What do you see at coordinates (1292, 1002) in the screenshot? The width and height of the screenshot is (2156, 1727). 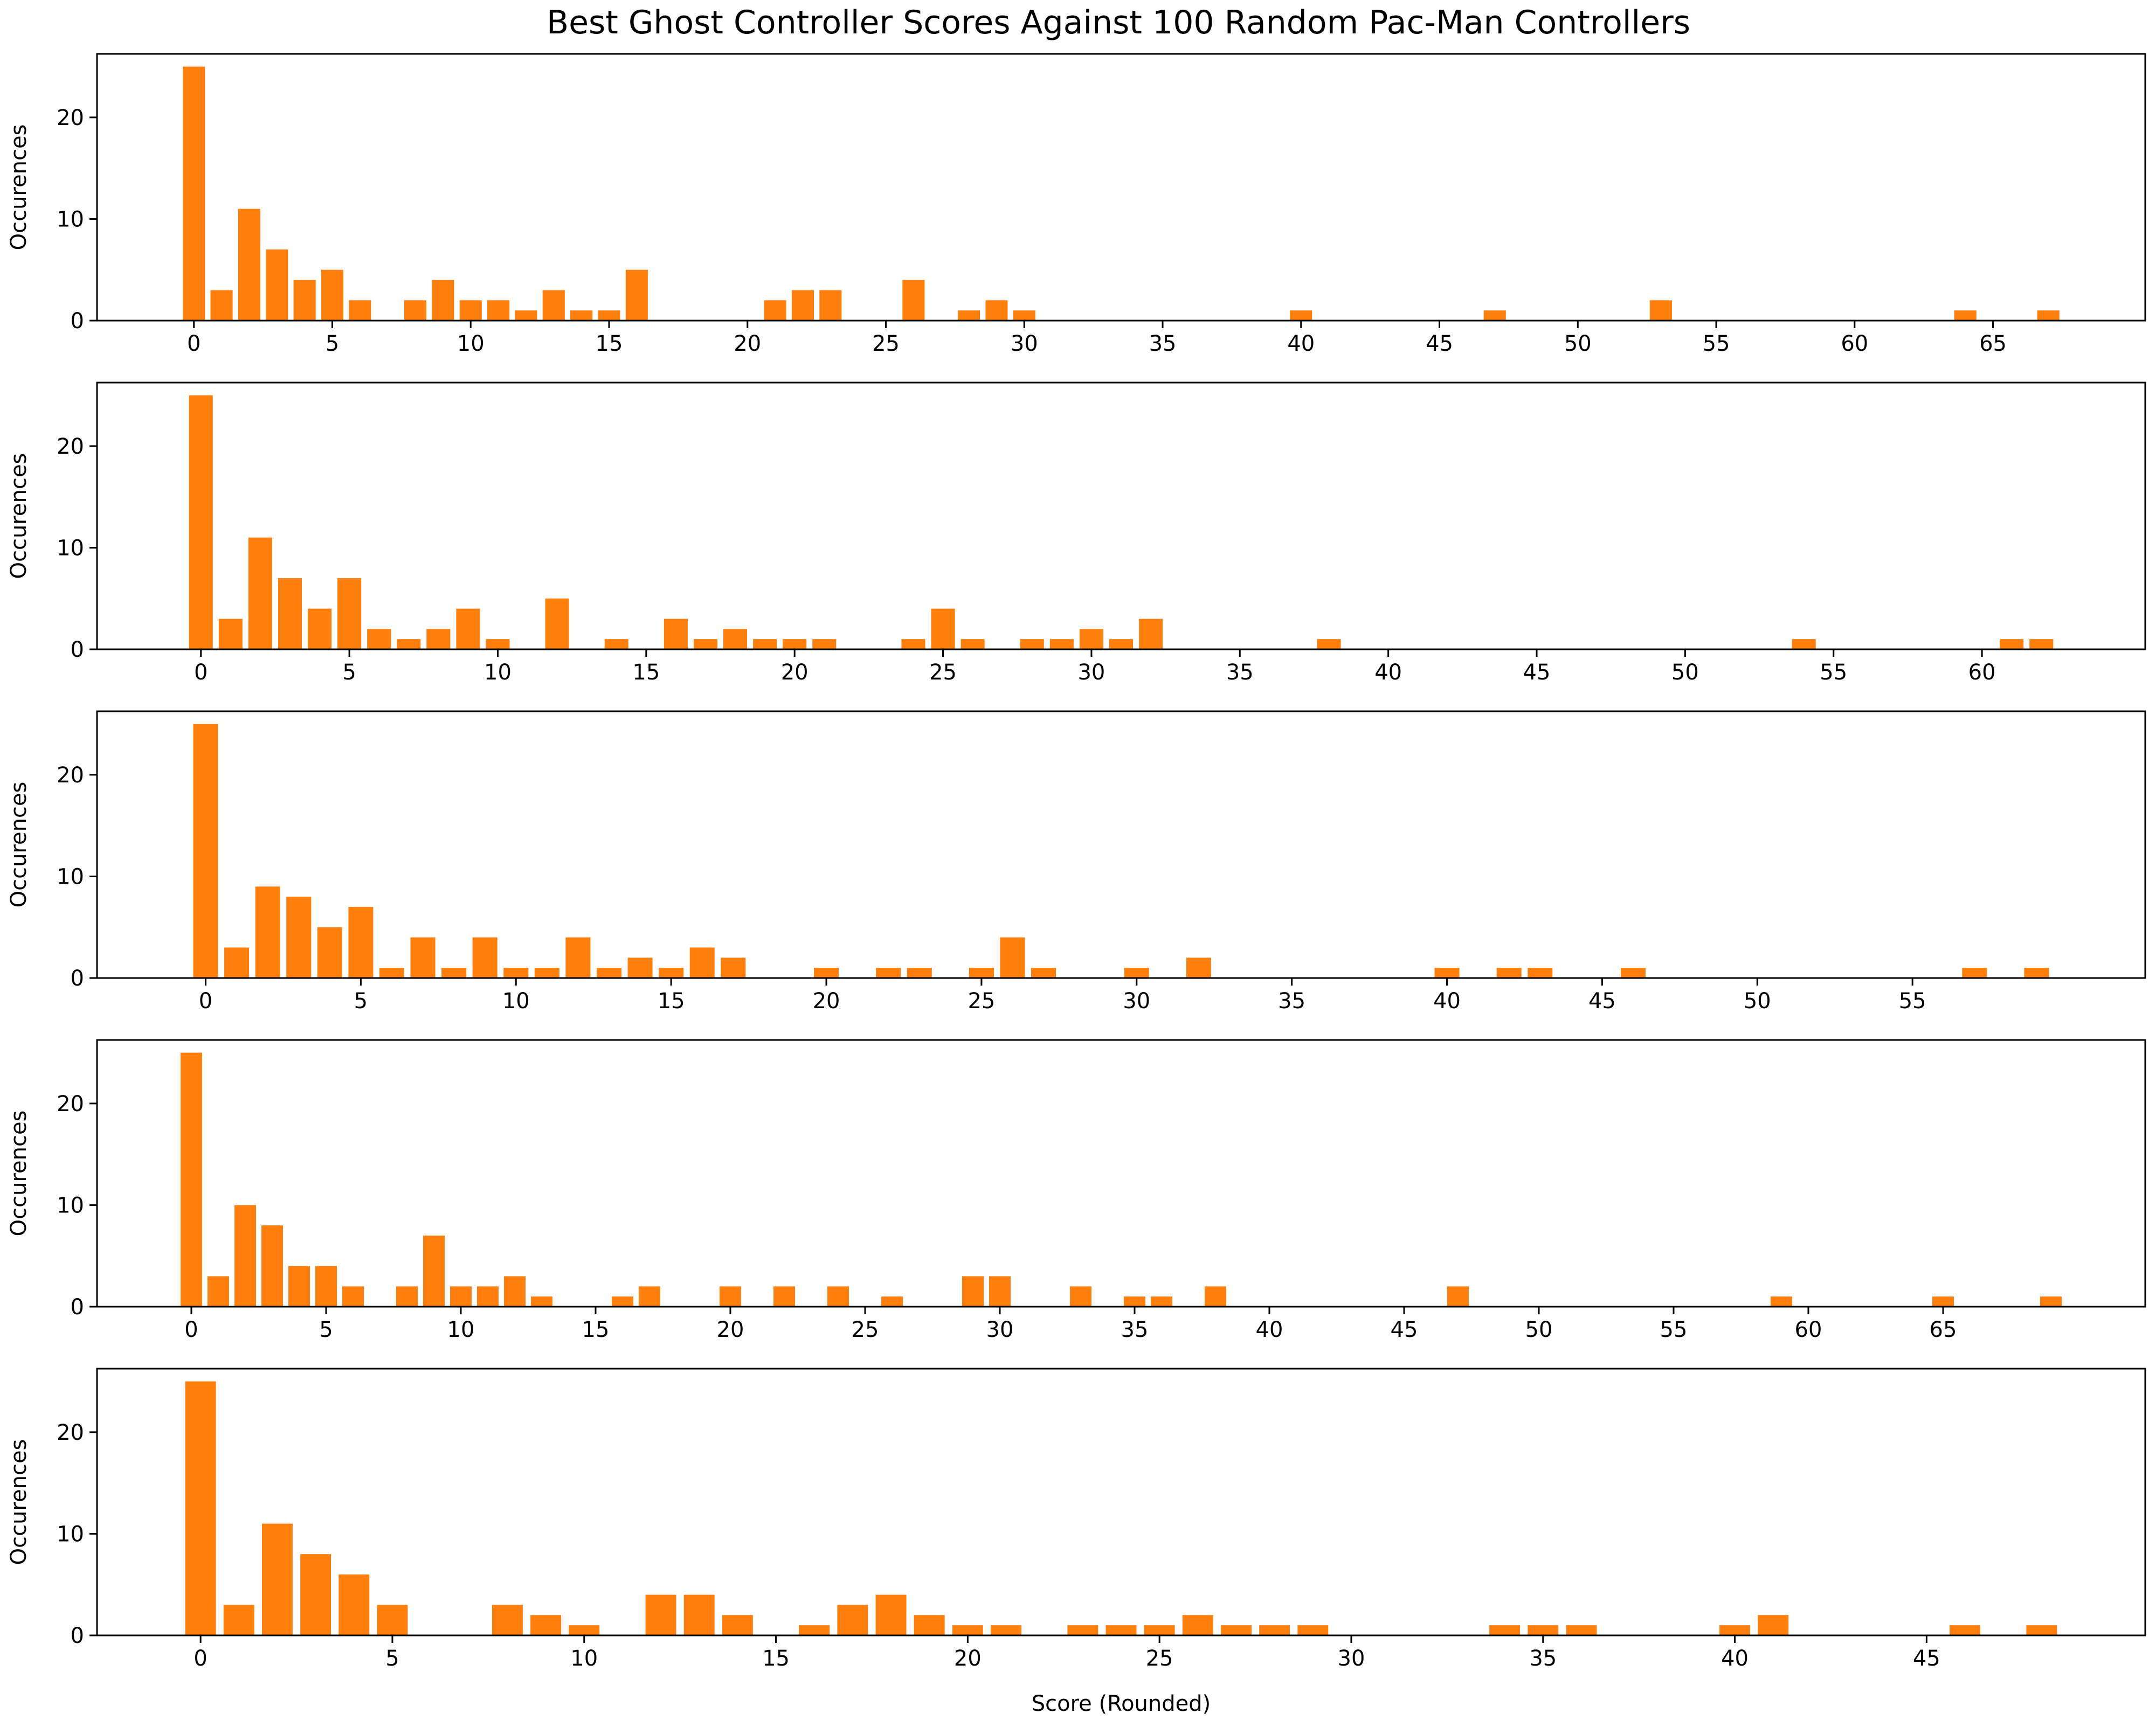 I see `x-tick-label-3-35: 35` at bounding box center [1292, 1002].